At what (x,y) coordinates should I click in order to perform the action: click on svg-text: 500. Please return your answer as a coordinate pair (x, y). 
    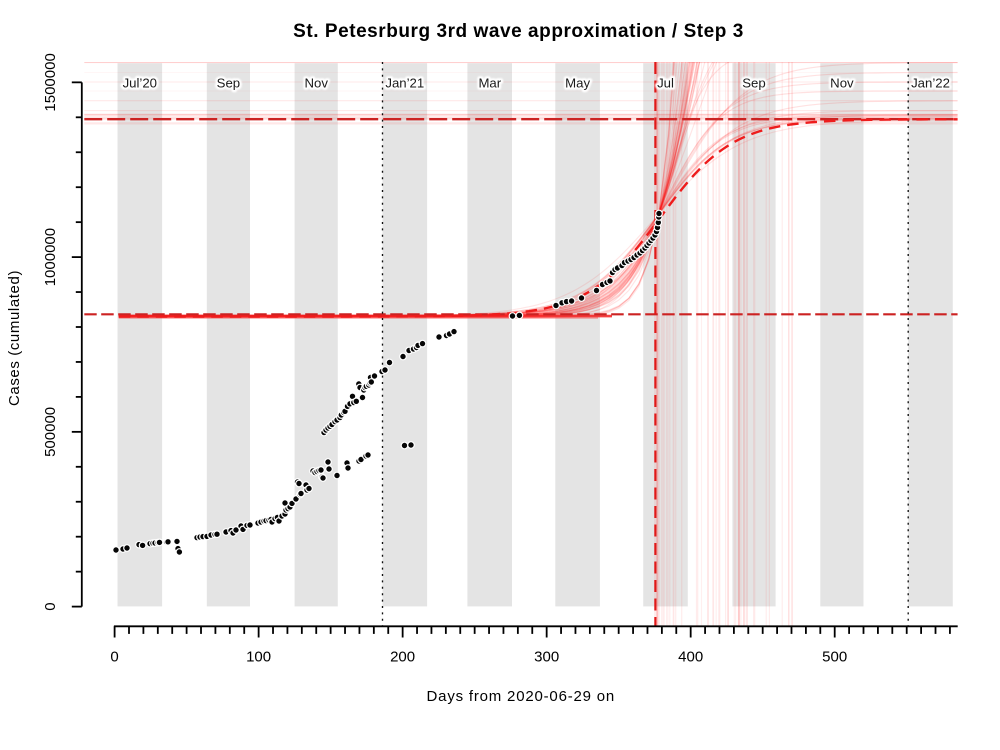
    Looking at the image, I should click on (834, 657).